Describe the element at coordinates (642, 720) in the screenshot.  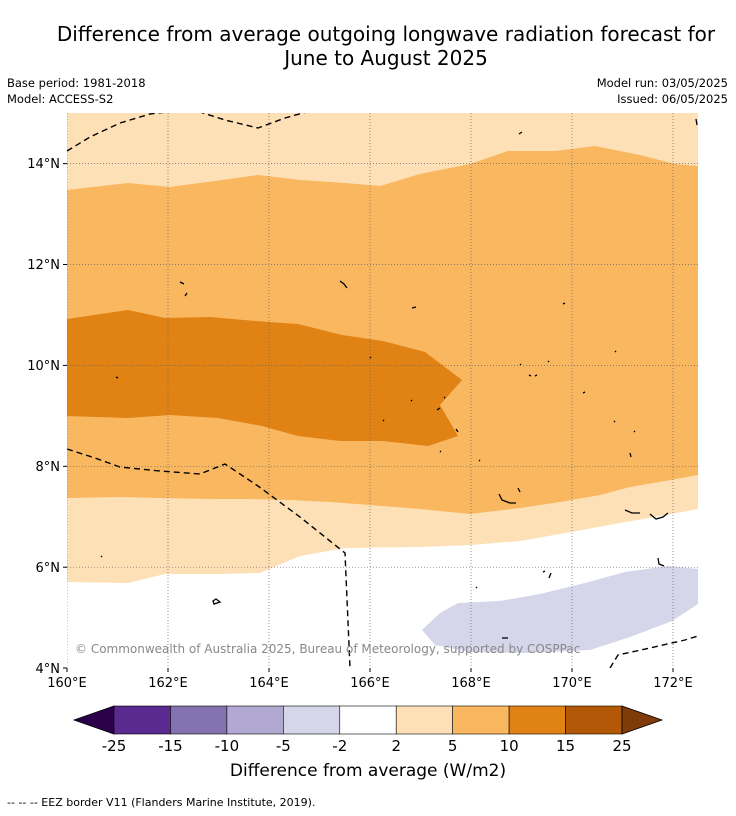
I see `colorbar-over-arrow` at that location.